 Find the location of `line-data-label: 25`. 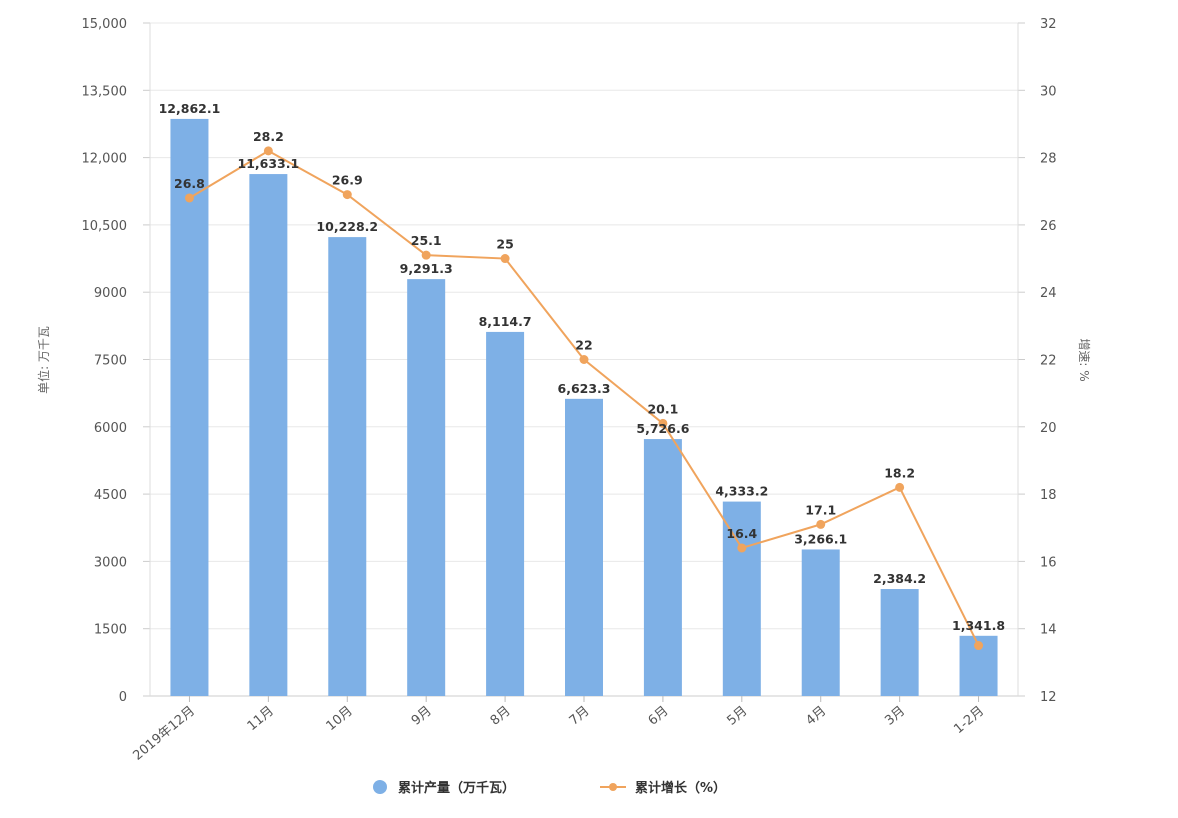

line-data-label: 25 is located at coordinates (504, 244).